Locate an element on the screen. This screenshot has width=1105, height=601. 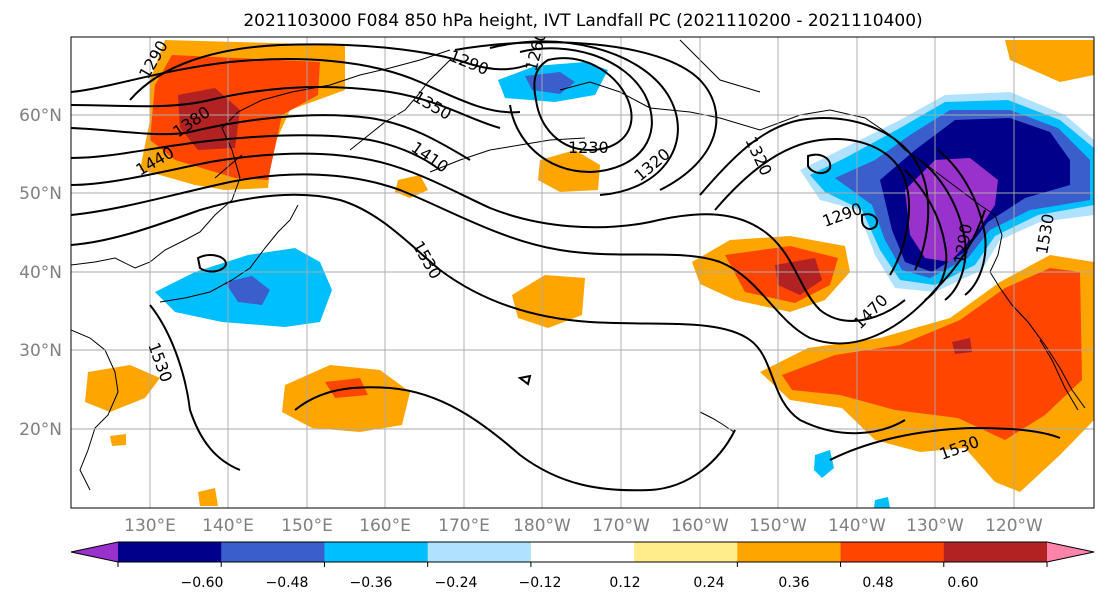
shading-ne-low-purple is located at coordinates (951, 210).